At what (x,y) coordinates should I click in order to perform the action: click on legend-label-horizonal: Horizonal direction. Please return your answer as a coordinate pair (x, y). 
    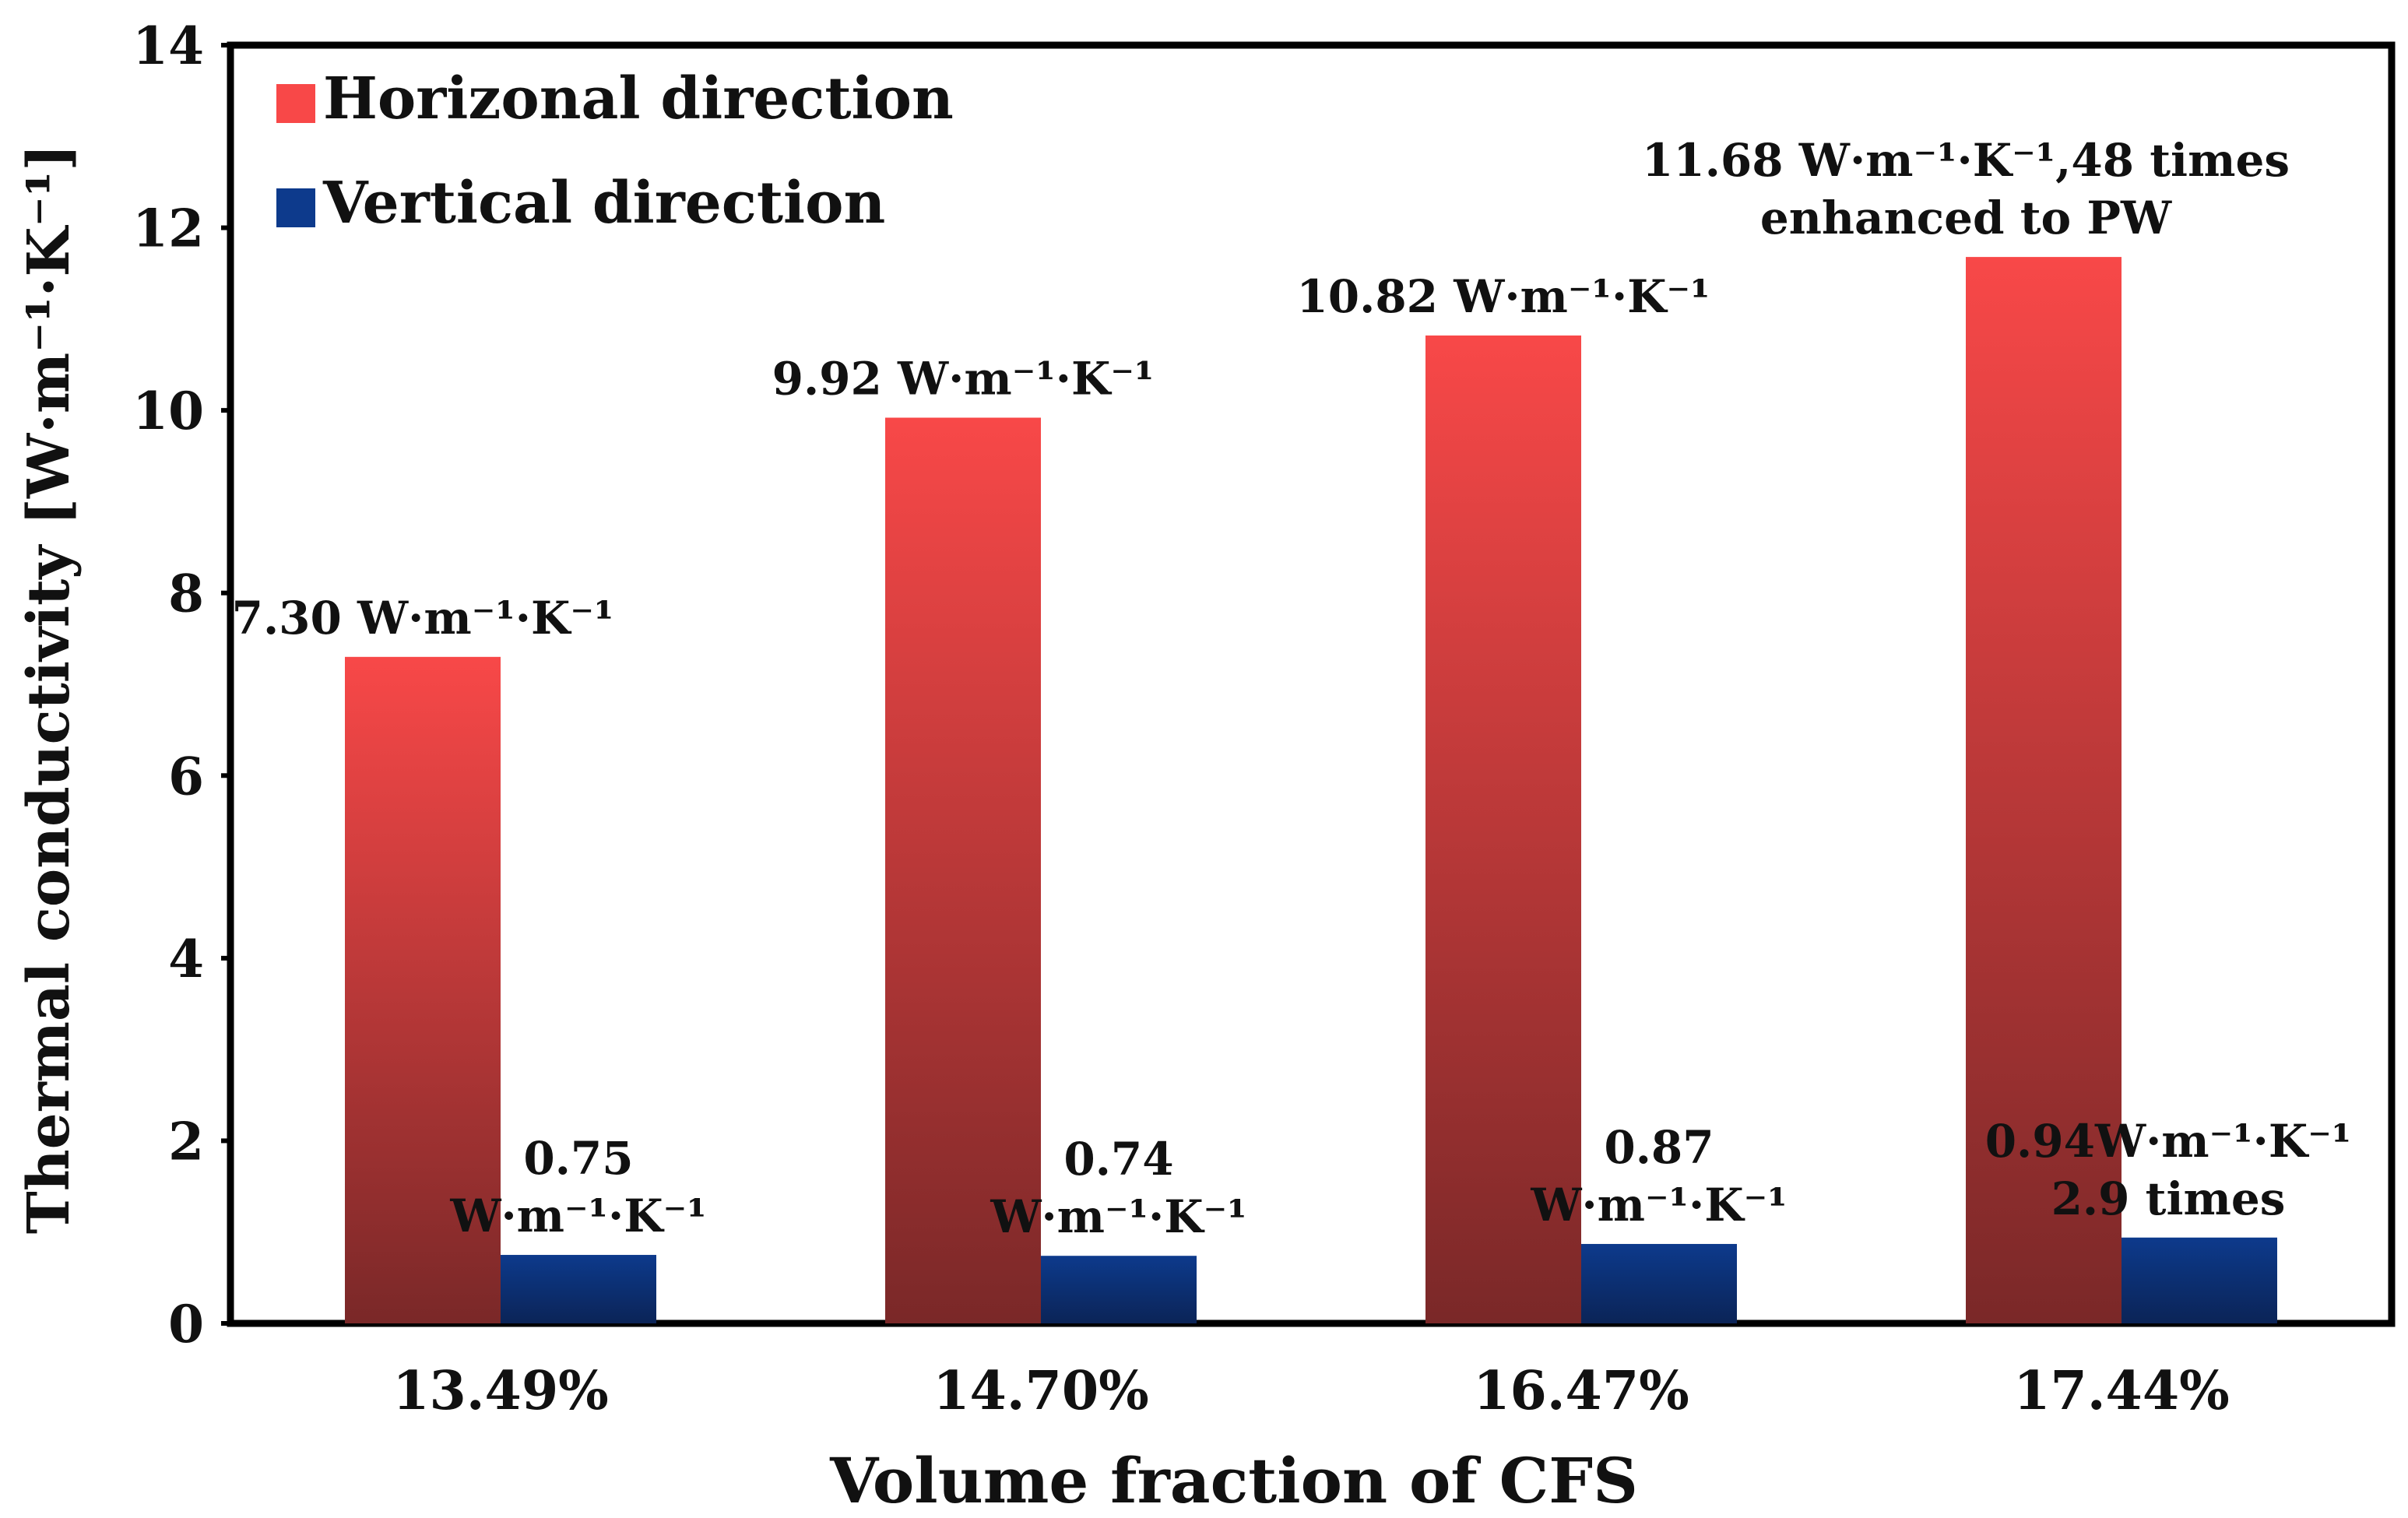
    Looking at the image, I should click on (638, 98).